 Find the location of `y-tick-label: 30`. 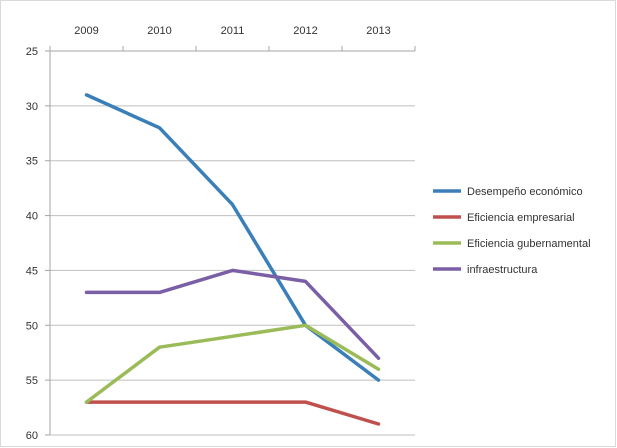

y-tick-label: 30 is located at coordinates (32, 107).